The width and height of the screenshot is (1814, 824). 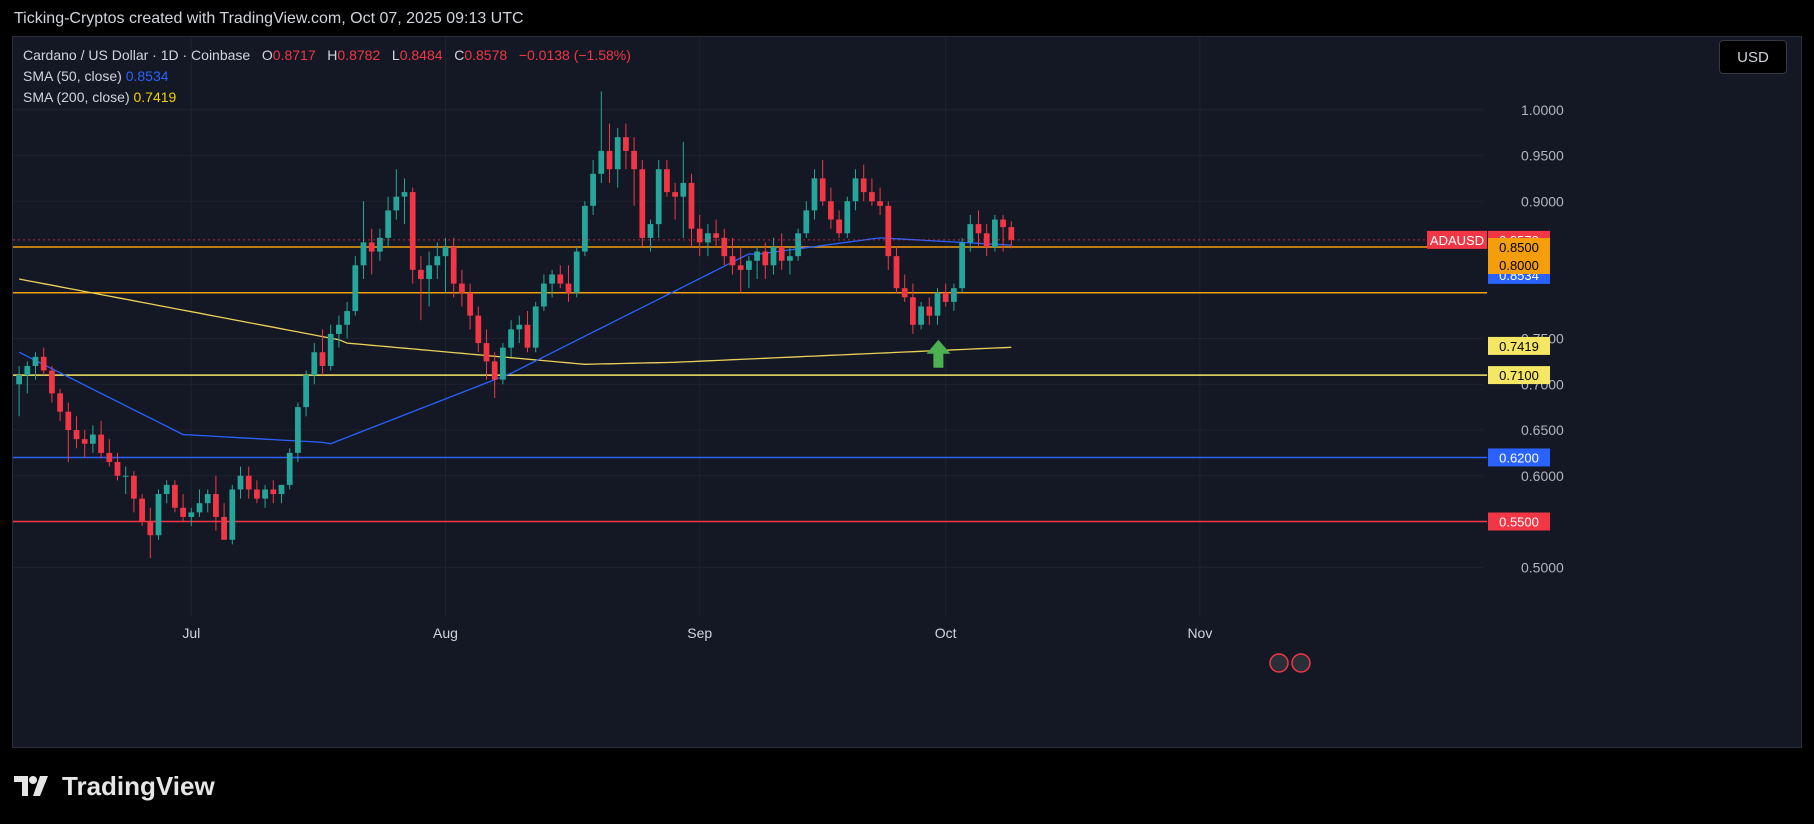 What do you see at coordinates (699, 633) in the screenshot?
I see `x-tick-label: Sep` at bounding box center [699, 633].